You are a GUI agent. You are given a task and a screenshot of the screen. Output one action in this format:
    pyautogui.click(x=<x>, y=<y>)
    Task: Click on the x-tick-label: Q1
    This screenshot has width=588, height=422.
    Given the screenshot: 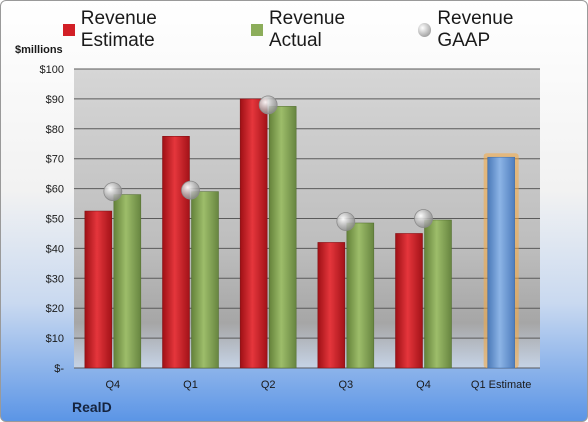 What is the action you would take?
    pyautogui.click(x=190, y=385)
    